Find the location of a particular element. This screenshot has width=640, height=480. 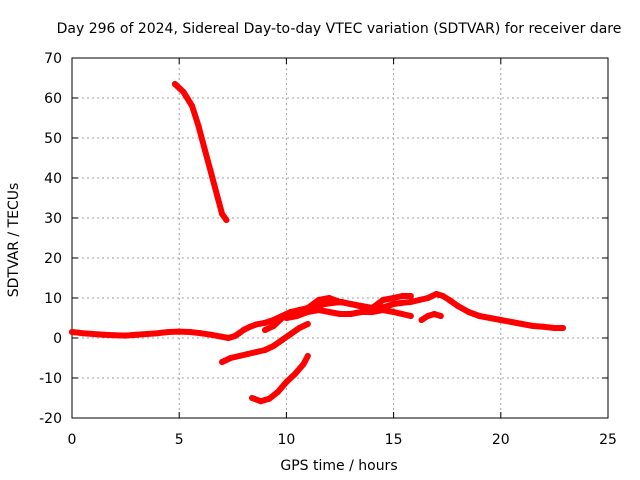

y-tick-label: -20 is located at coordinates (50, 419).